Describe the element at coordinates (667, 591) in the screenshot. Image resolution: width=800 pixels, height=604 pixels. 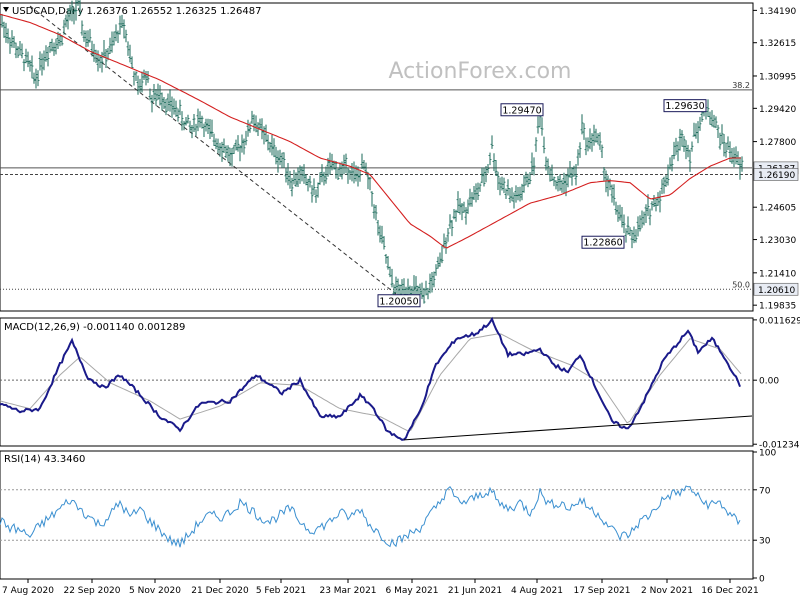
I see `x-tick-label: 2 Nov 2021` at that location.